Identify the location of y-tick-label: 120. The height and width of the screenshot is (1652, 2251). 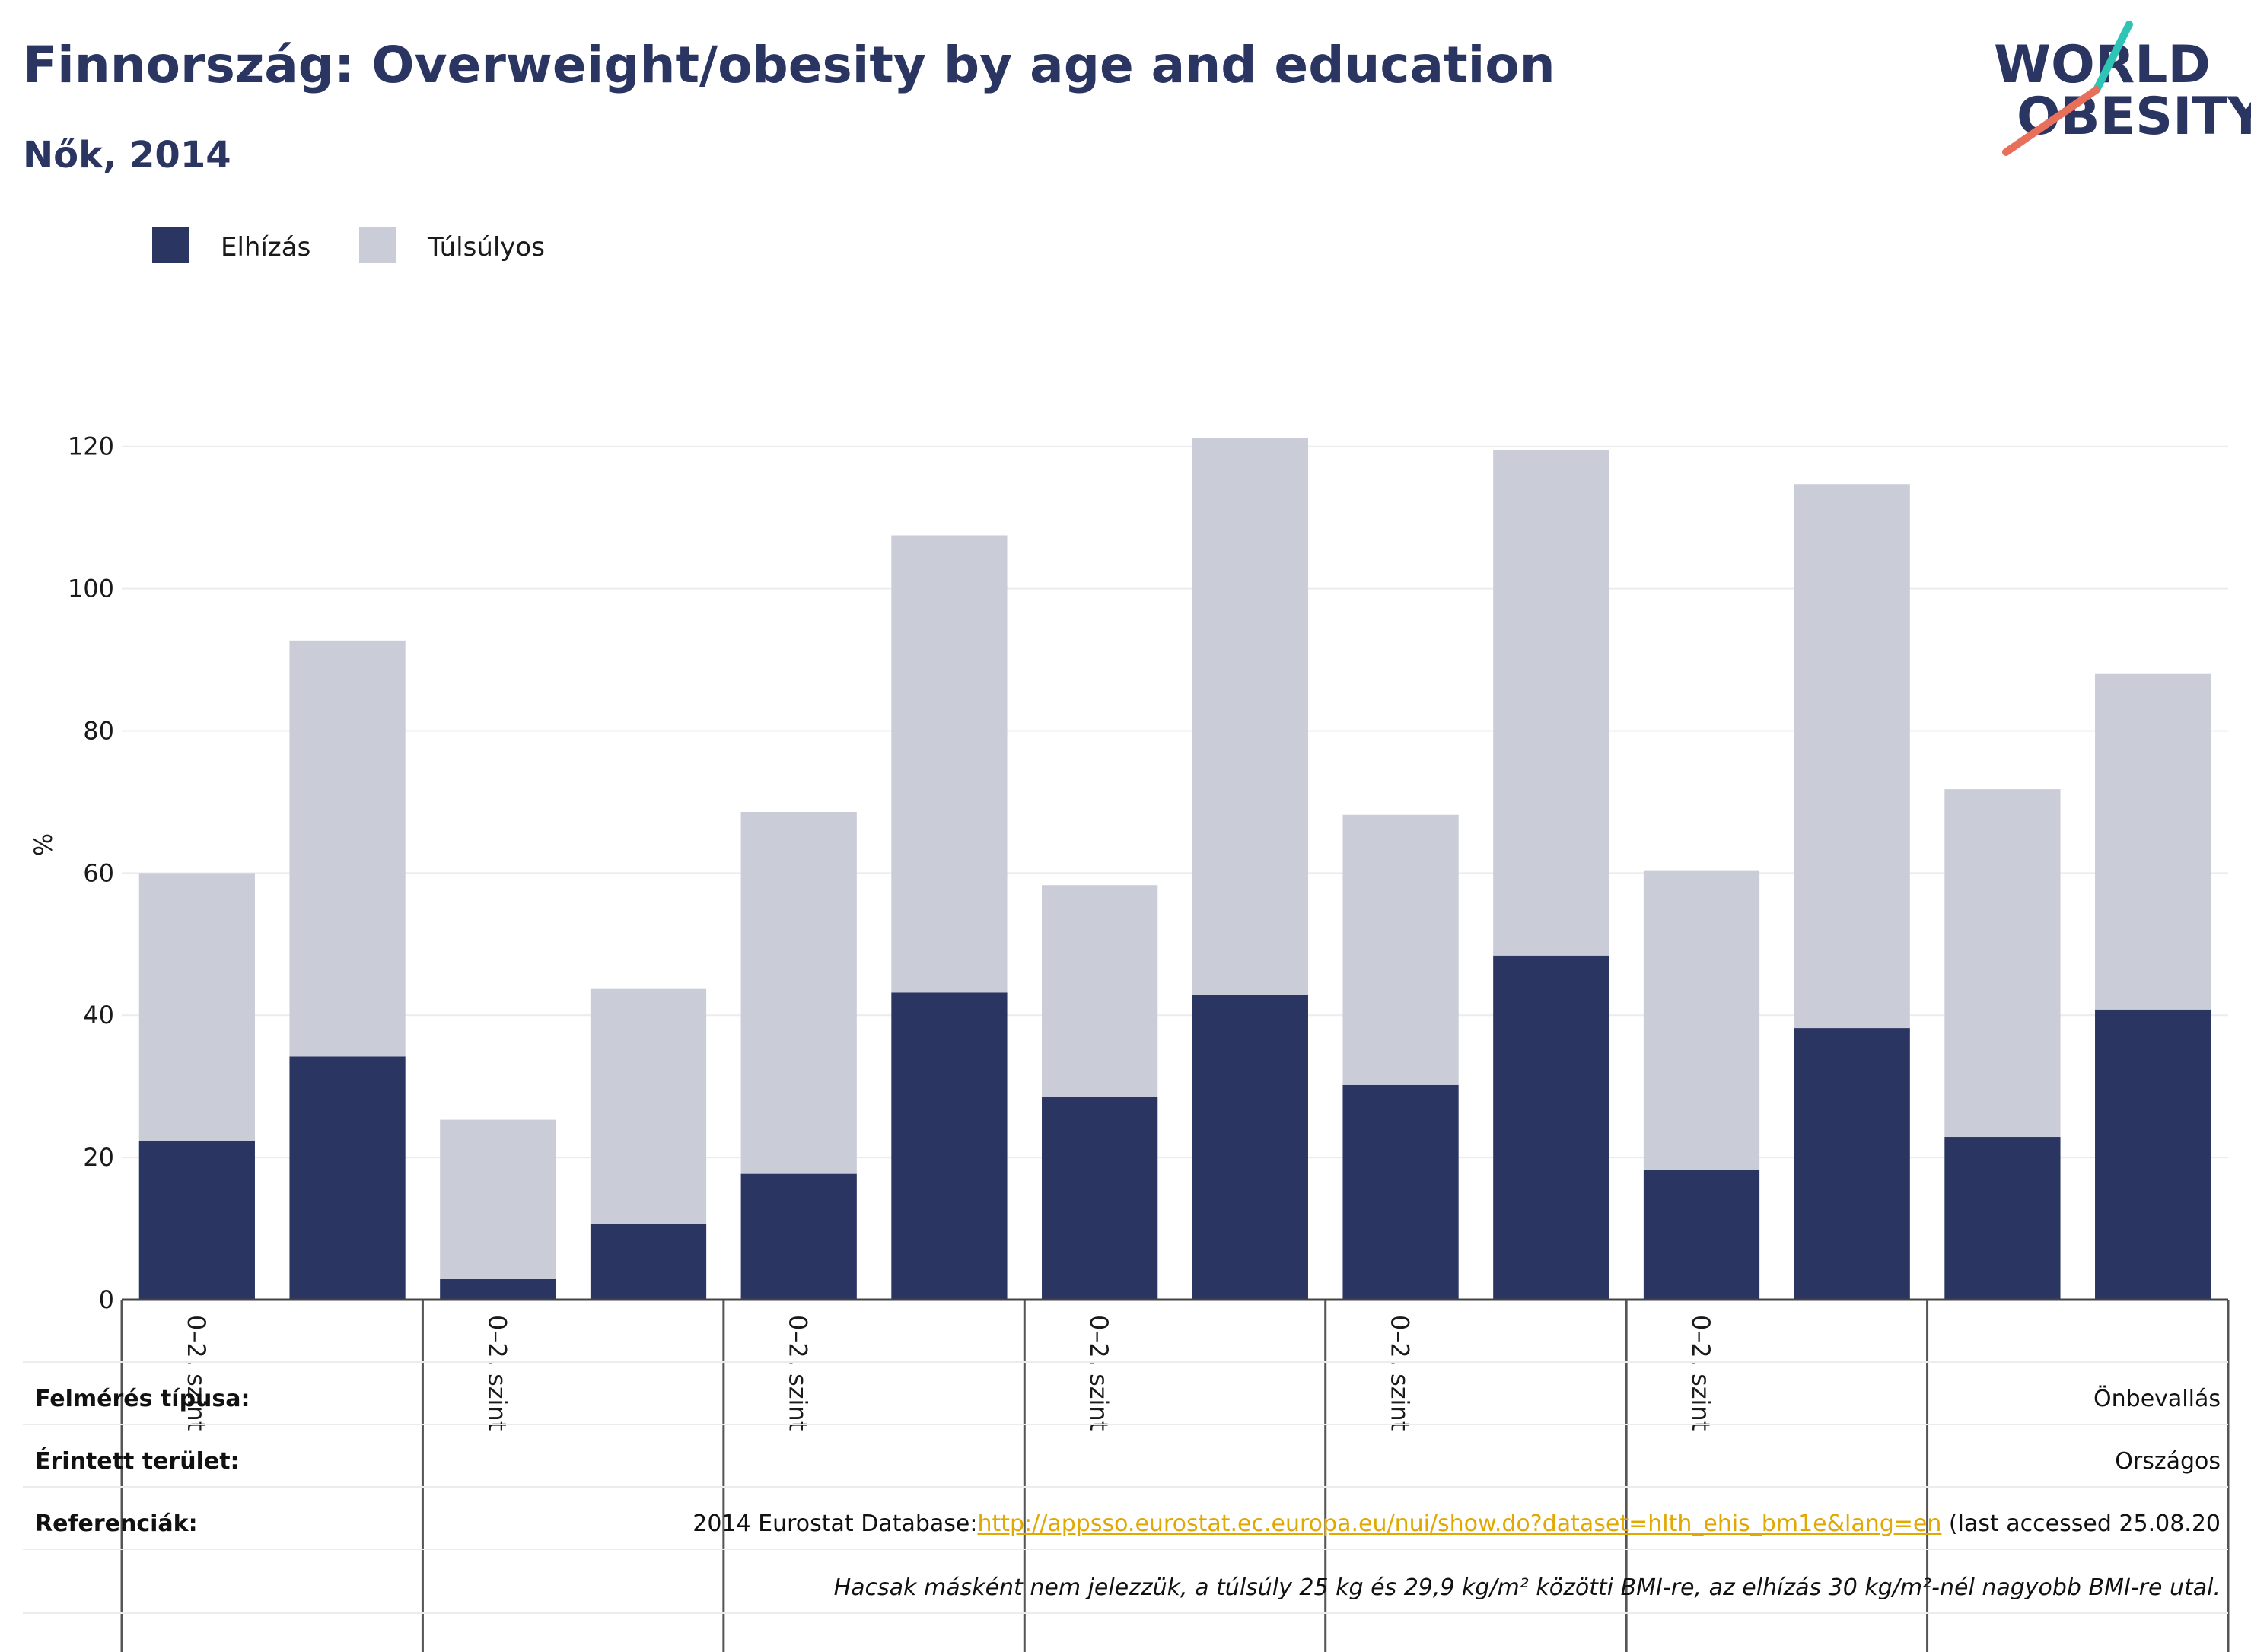
(91, 446).